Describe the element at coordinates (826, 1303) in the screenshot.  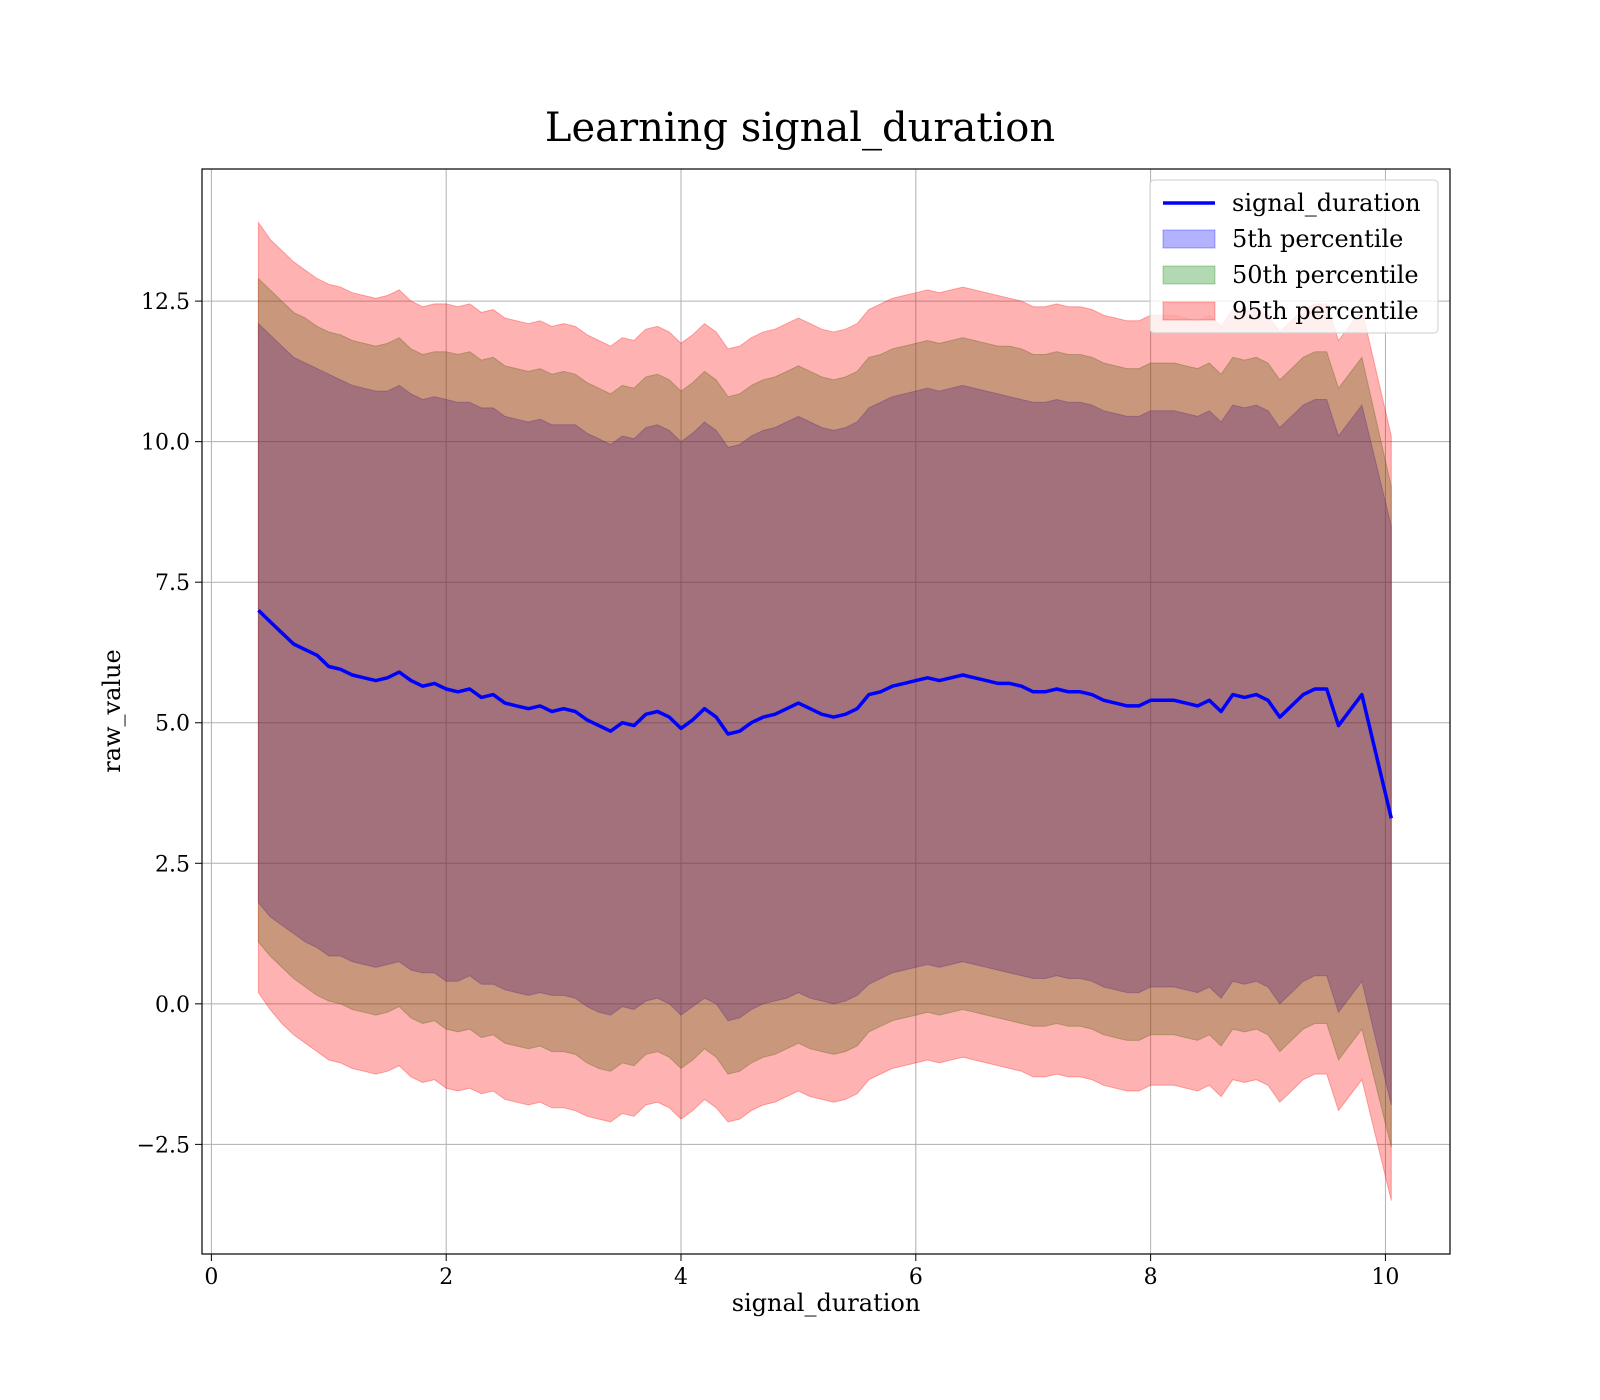
I see `x-axis-label: signal_duration` at that location.